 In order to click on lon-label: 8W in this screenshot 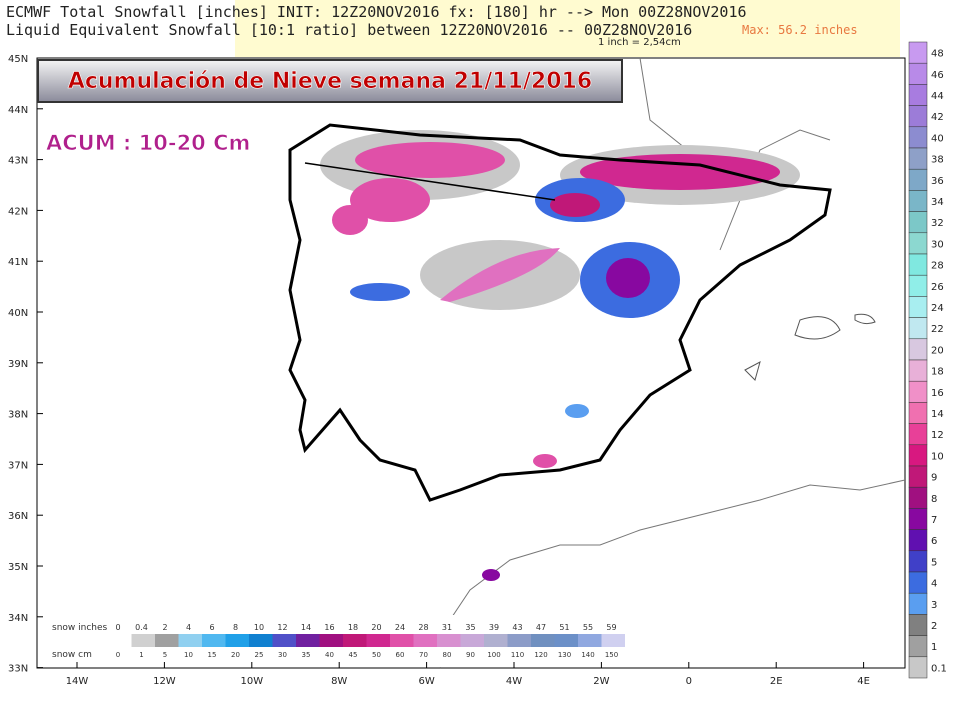, I will do `click(339, 681)`.